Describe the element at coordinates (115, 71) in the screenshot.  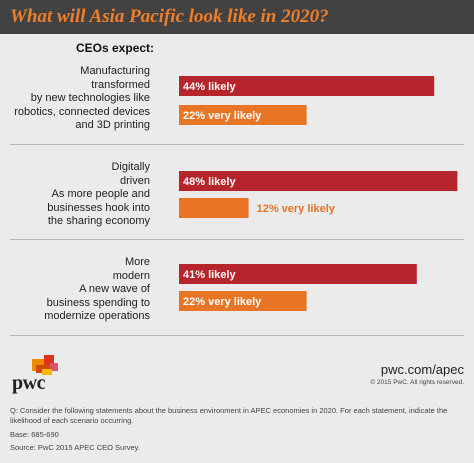
I see `category-label-line: Manufacturing` at that location.